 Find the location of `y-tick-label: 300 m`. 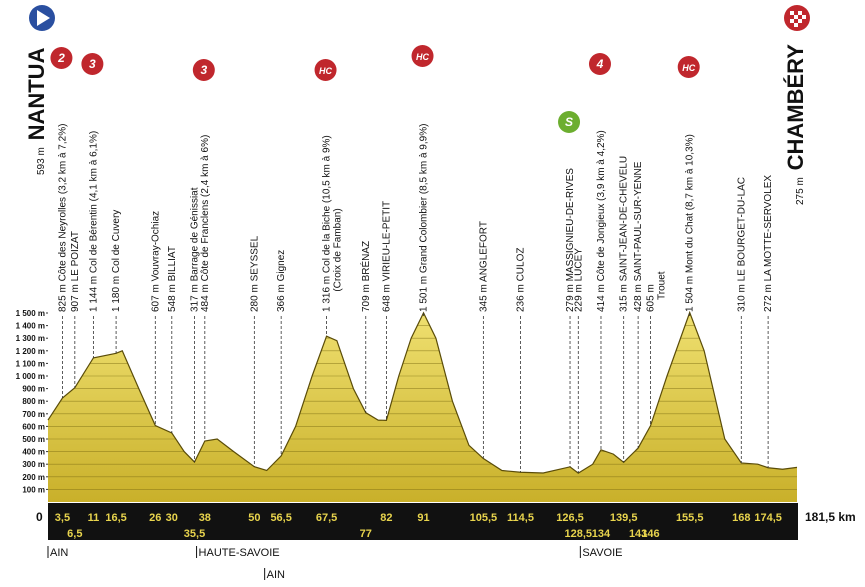

y-tick-label: 300 m is located at coordinates (33, 464).